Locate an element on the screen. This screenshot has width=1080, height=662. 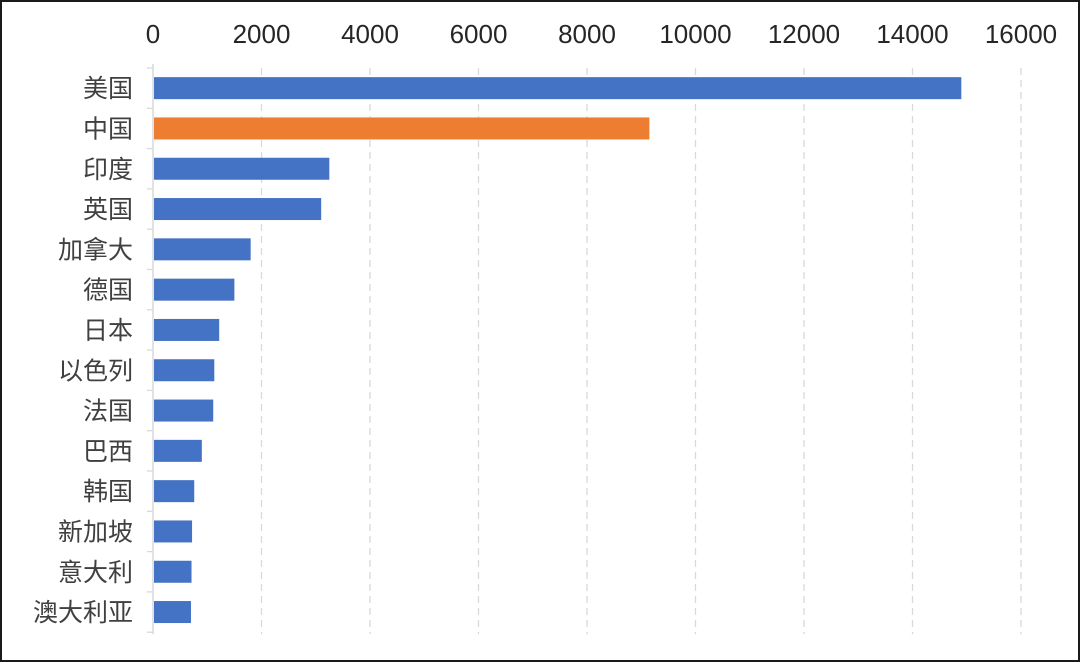
x-tick-label: 16000 is located at coordinates (1021, 34).